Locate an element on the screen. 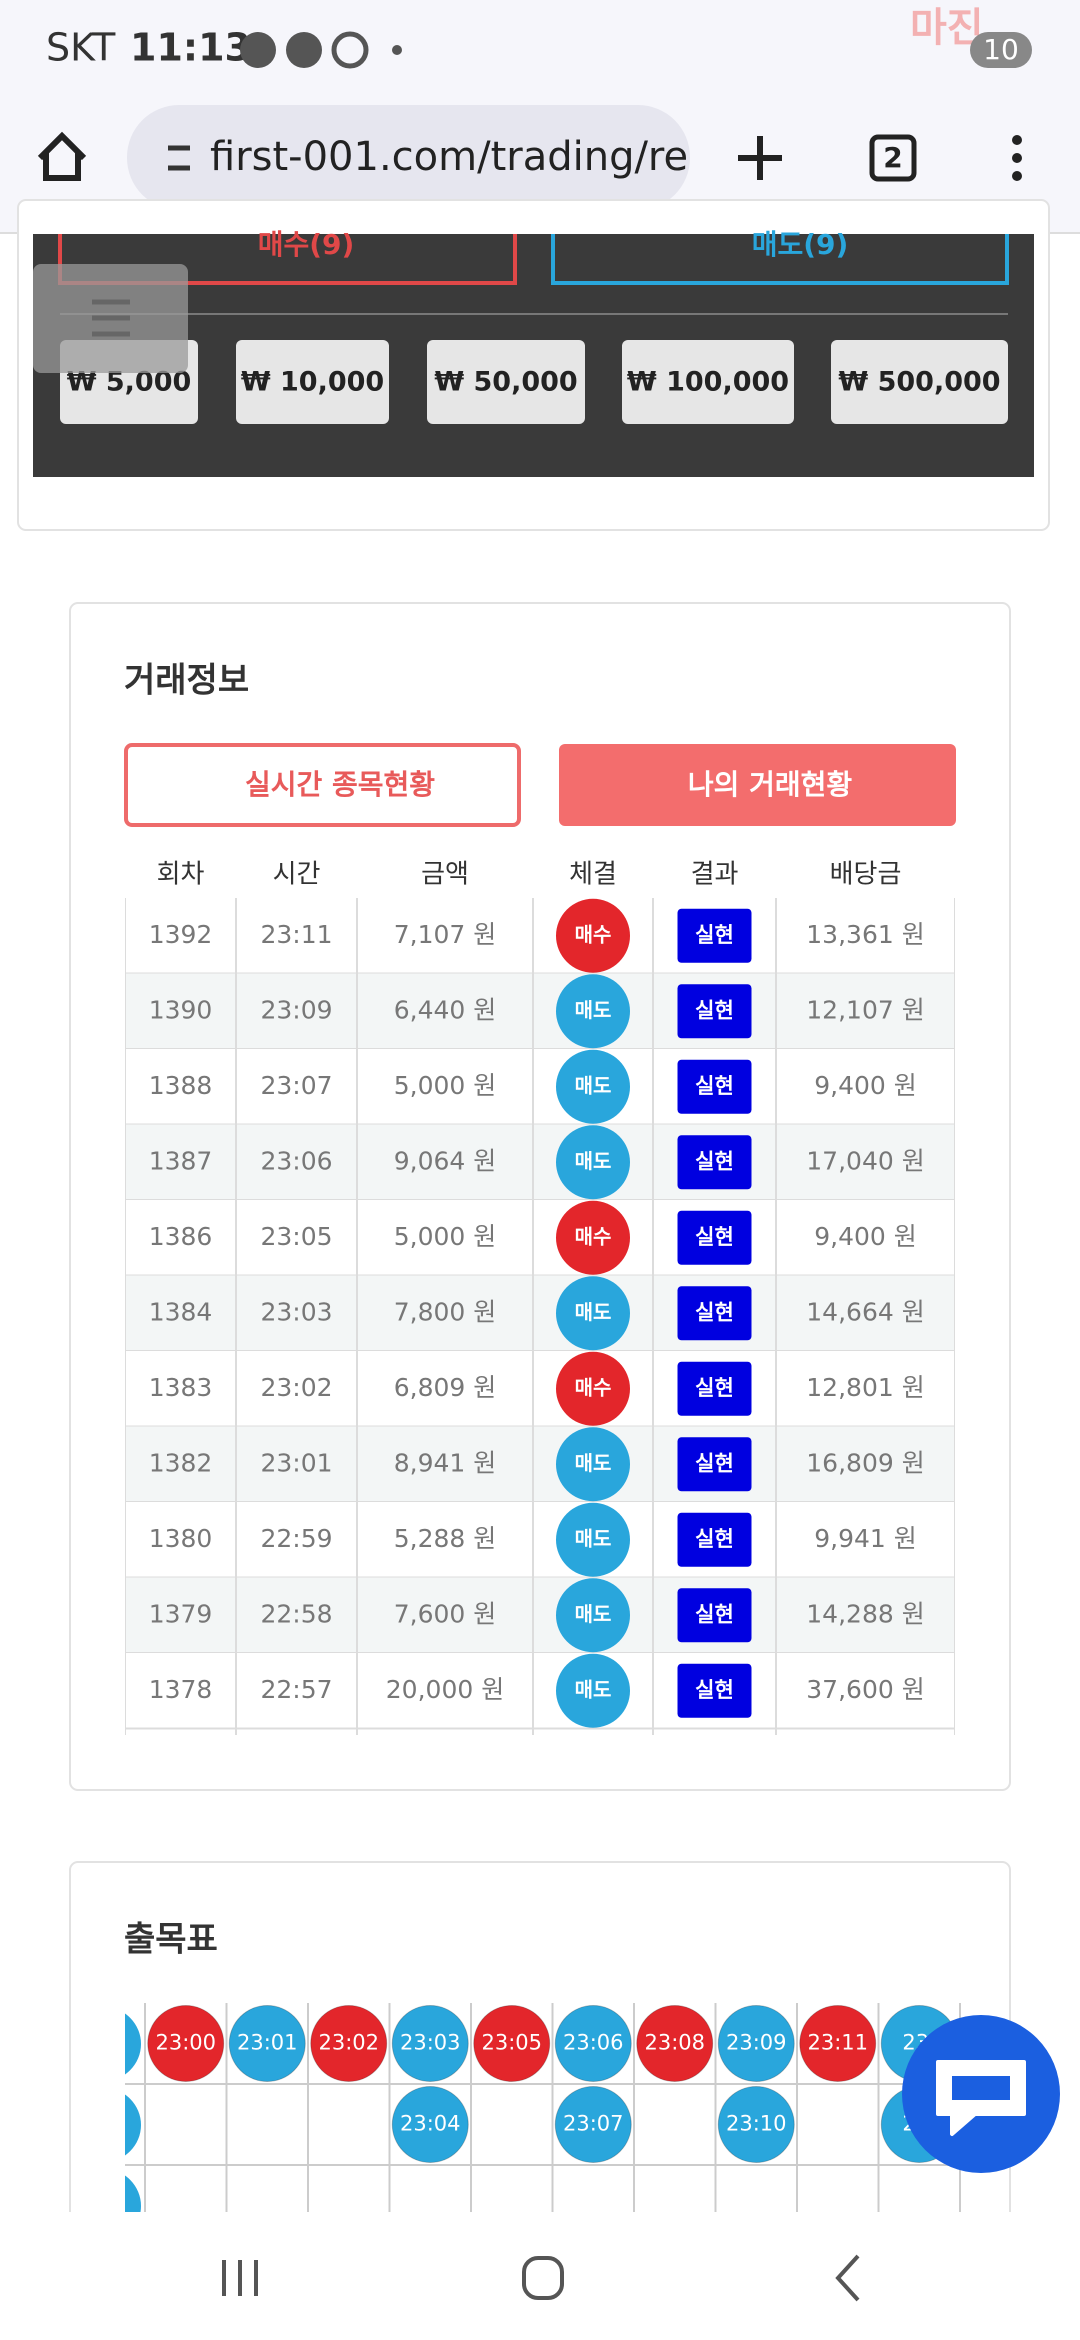 The width and height of the screenshot is (1080, 2340). table-cell: 22:59 is located at coordinates (296, 1538).